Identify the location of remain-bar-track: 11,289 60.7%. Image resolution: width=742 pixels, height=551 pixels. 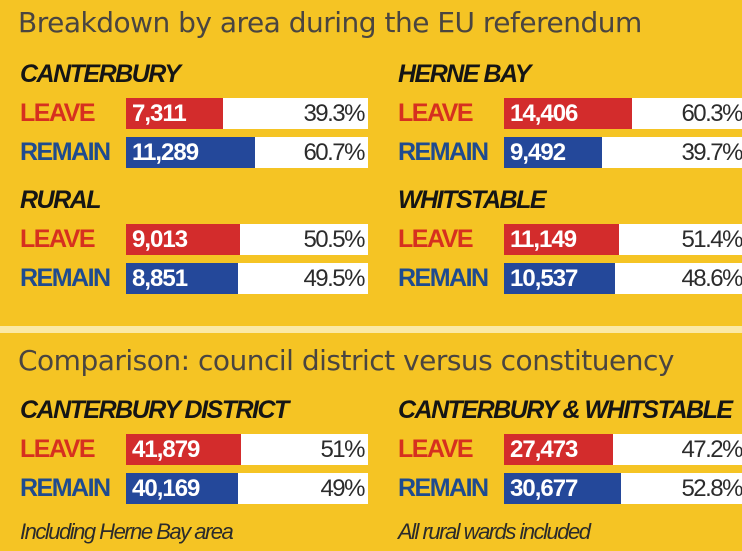
(247, 152).